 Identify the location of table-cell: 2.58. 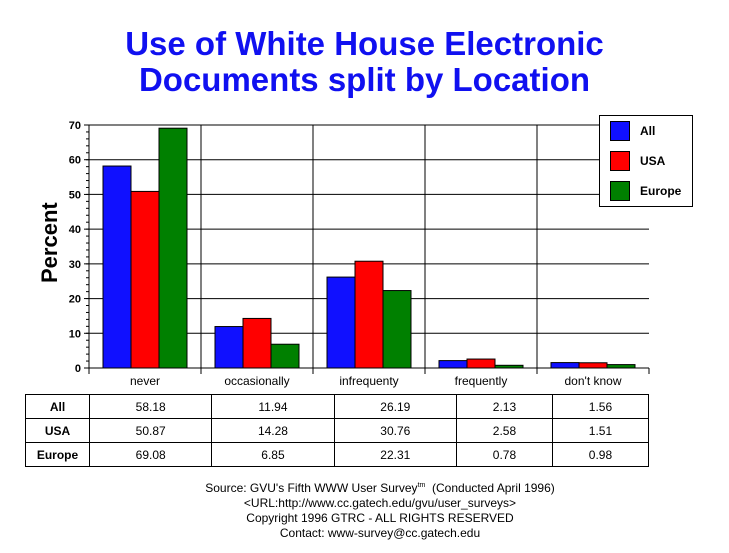
(504, 430).